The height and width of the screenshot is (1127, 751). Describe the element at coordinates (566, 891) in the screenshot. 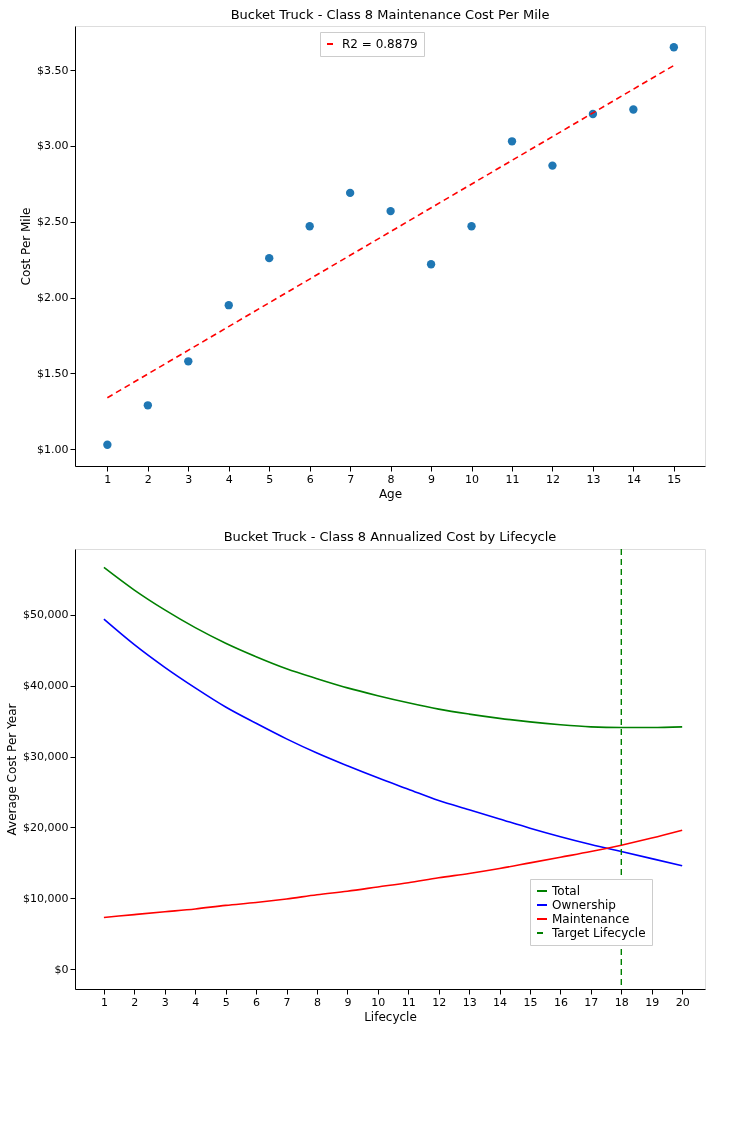

I see `legend-label: Total` at that location.